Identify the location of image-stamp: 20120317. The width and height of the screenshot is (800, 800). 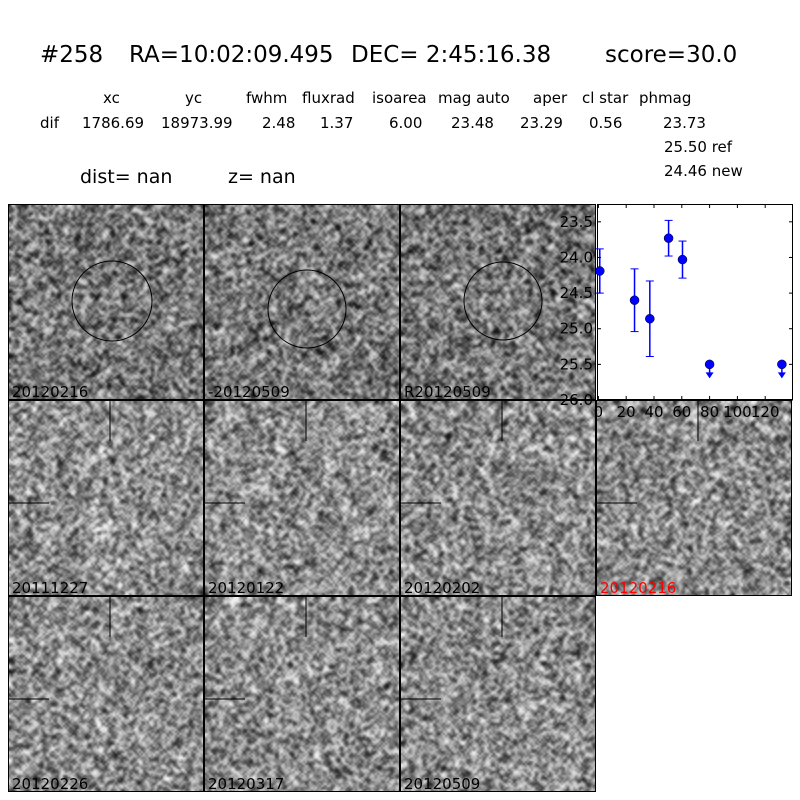
(302, 694).